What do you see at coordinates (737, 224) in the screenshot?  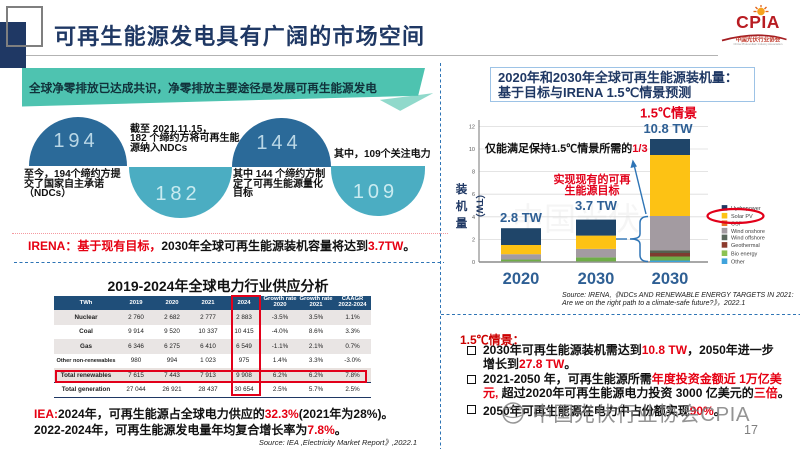 I see `svg-text: CSP` at bounding box center [737, 224].